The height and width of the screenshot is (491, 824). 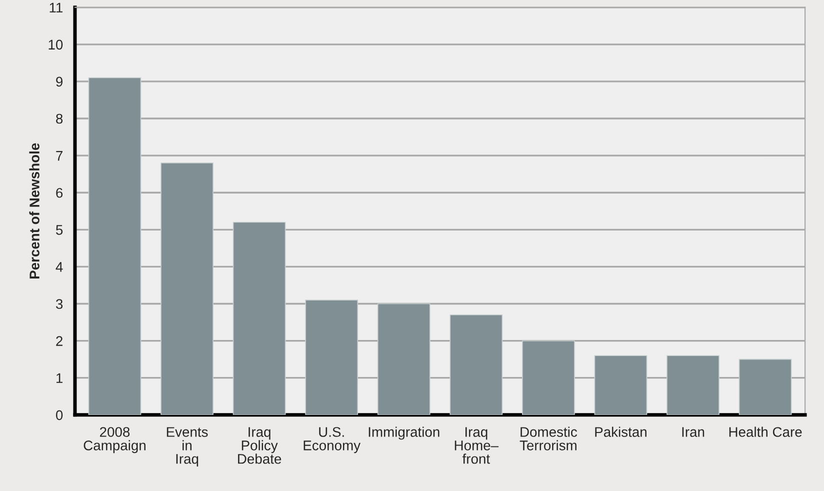 What do you see at coordinates (59, 304) in the screenshot?
I see `y-tick-label: 3` at bounding box center [59, 304].